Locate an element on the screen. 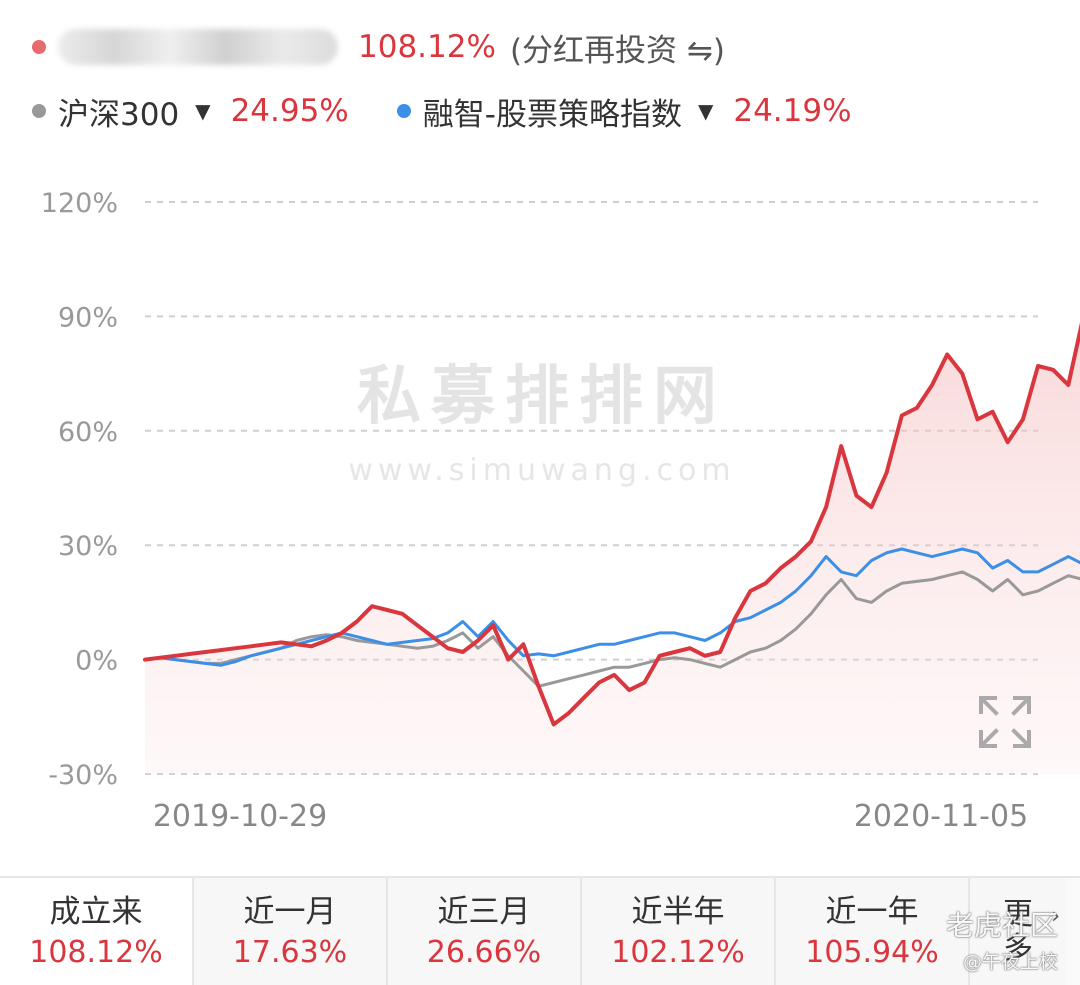  fund-return-value: 108.12% is located at coordinates (427, 47).